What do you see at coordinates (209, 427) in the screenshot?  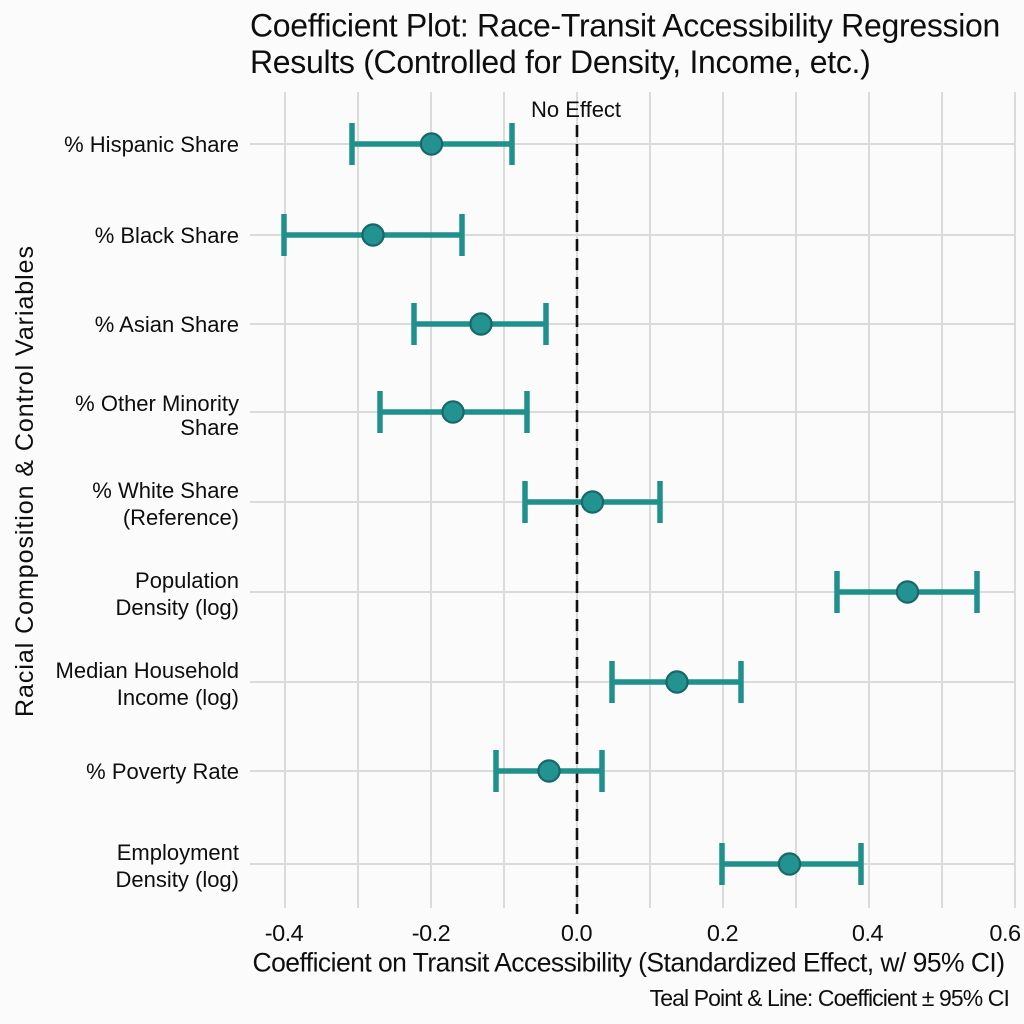 I see `svg-text: Share` at bounding box center [209, 427].